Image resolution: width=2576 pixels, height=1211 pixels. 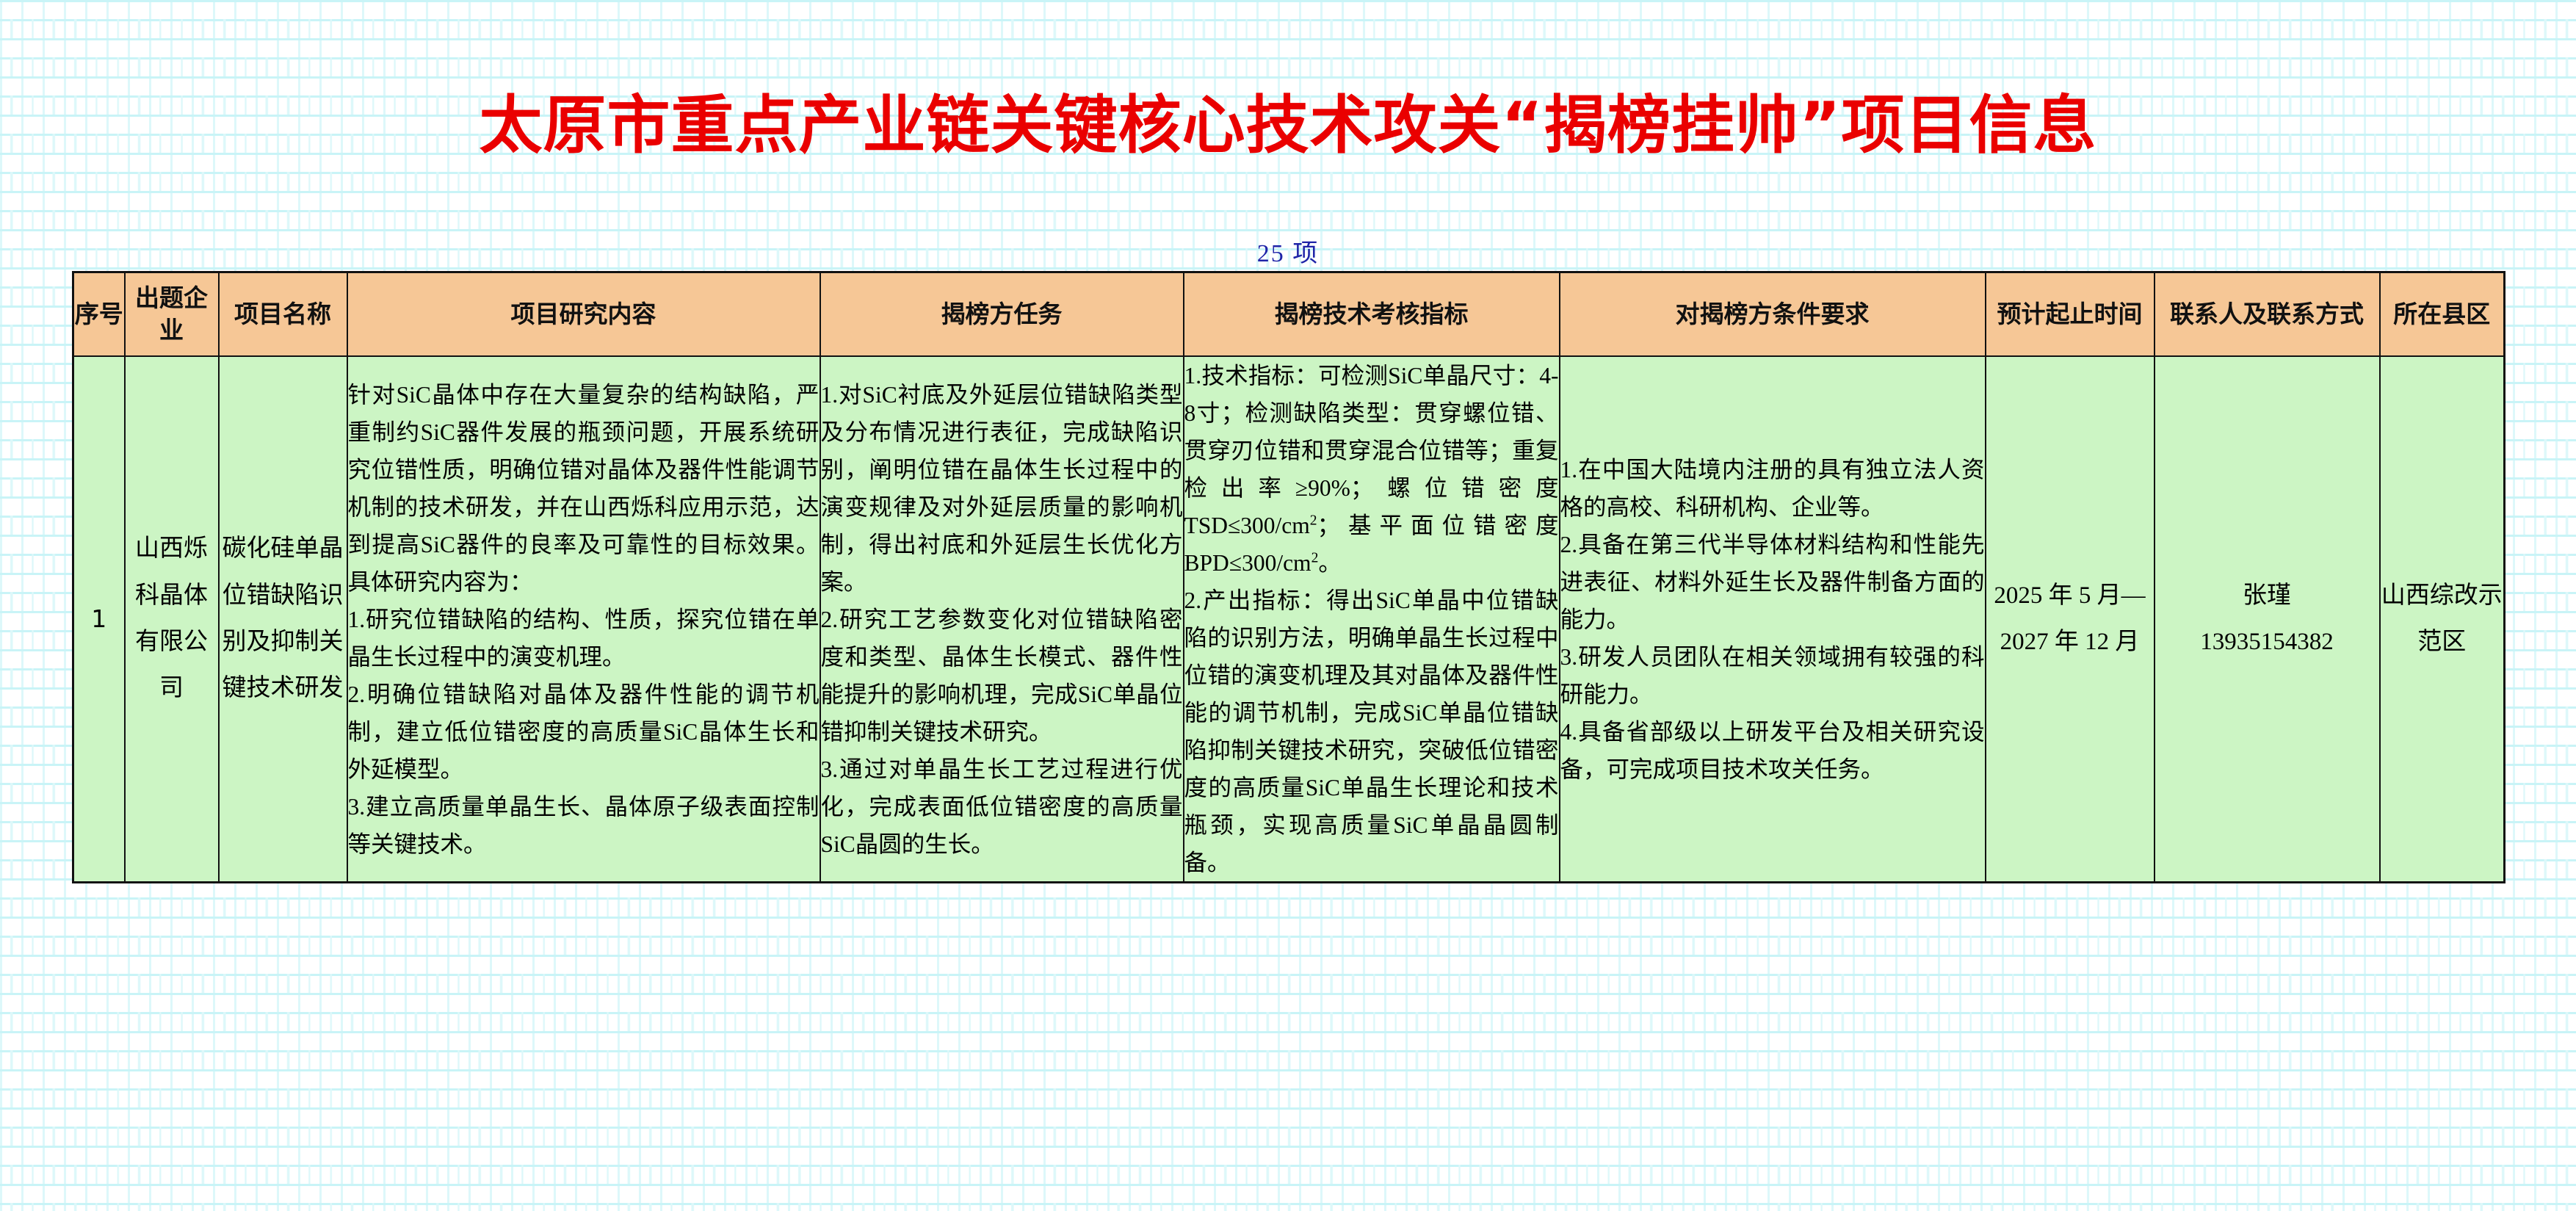 I want to click on requirement-item-2: 2.具备在第三代半导体材料结构和性能先进表征、材料外延生长及器件制备方面的能力。, so click(x=1772, y=582).